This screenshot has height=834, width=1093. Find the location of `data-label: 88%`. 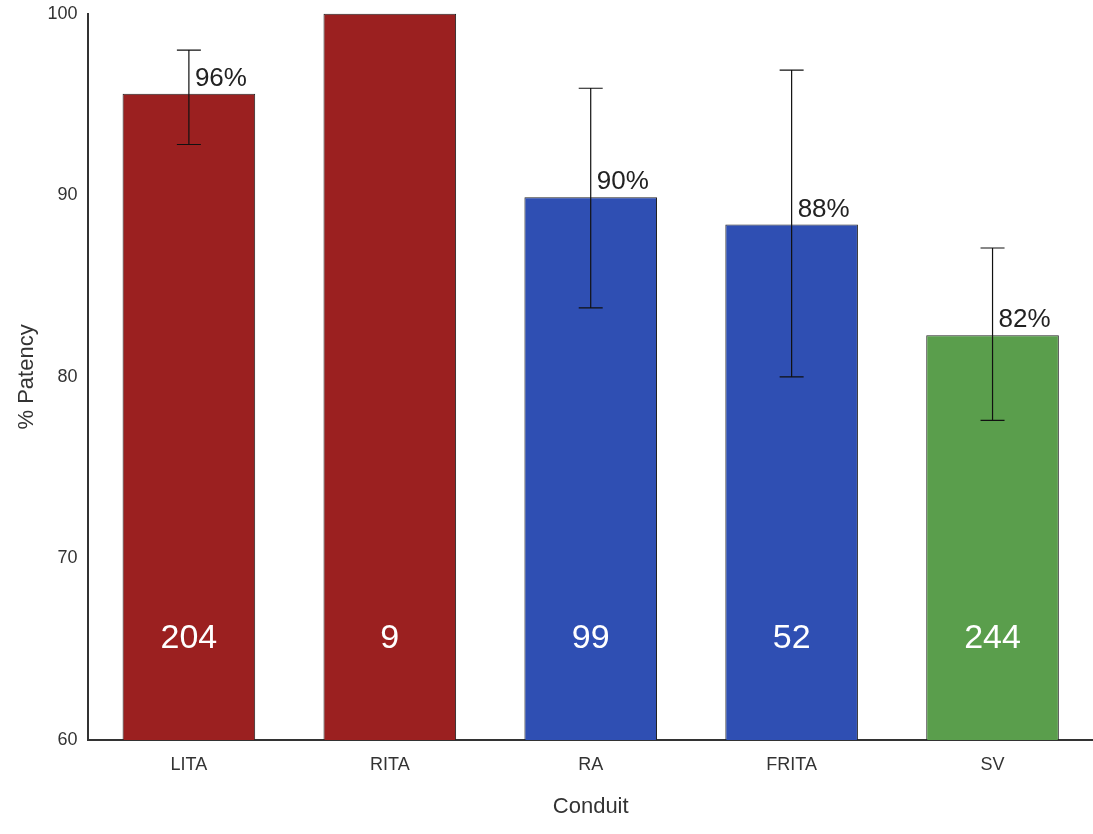

data-label: 88% is located at coordinates (823, 207).